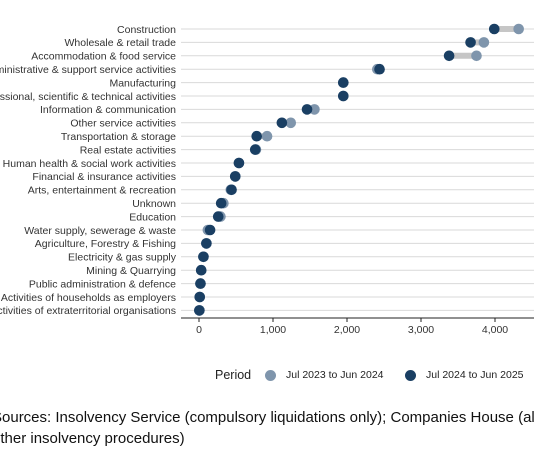 This screenshot has height=462, width=534. What do you see at coordinates (105, 244) in the screenshot?
I see `category-label: Agriculture, Forestry & Fishing` at bounding box center [105, 244].